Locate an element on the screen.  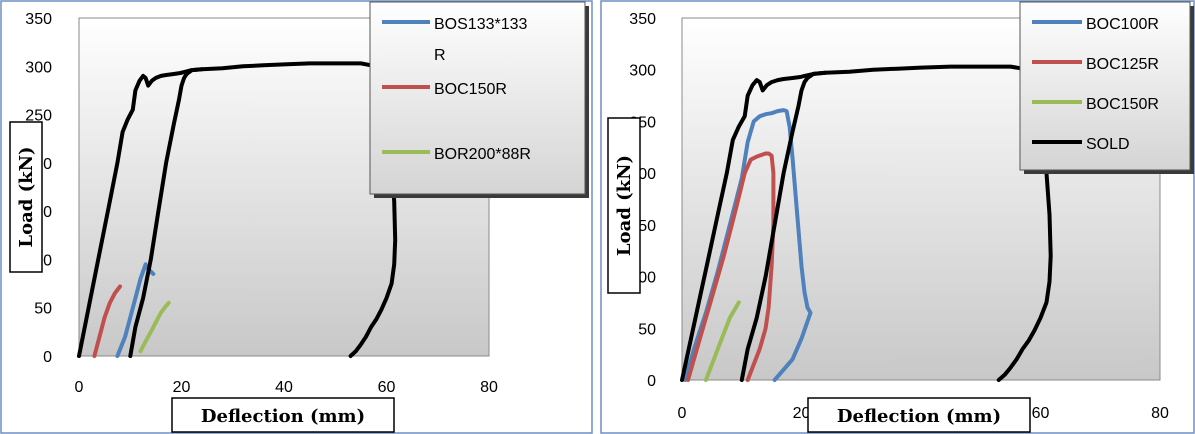
legend-label: SOLD is located at coordinates (1108, 144).